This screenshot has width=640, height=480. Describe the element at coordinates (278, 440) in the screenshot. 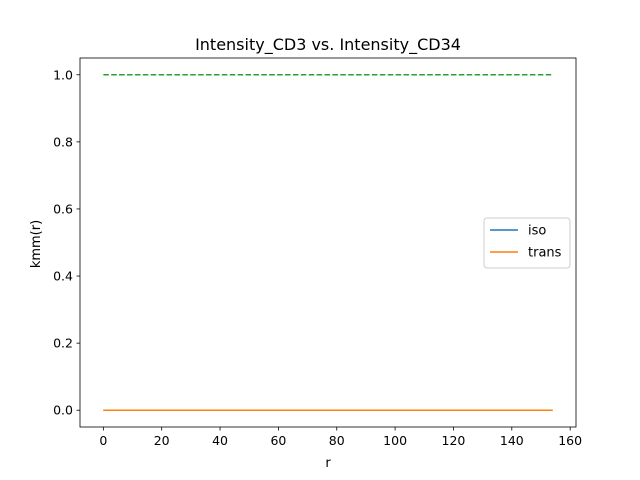

I see `x-tick-label: 60` at that location.